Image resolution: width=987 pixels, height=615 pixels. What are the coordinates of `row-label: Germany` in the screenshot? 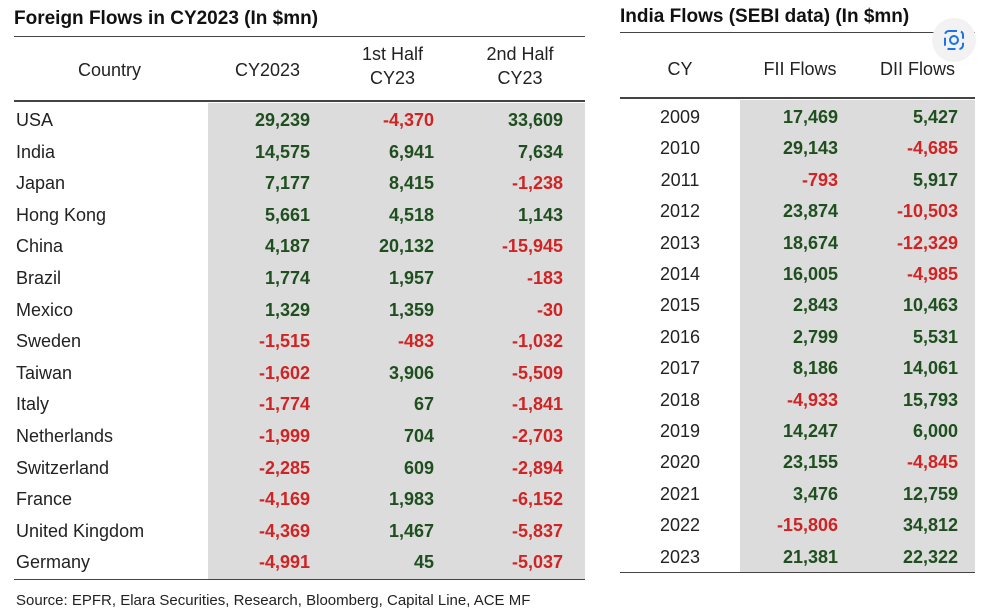 It's located at (53, 562).